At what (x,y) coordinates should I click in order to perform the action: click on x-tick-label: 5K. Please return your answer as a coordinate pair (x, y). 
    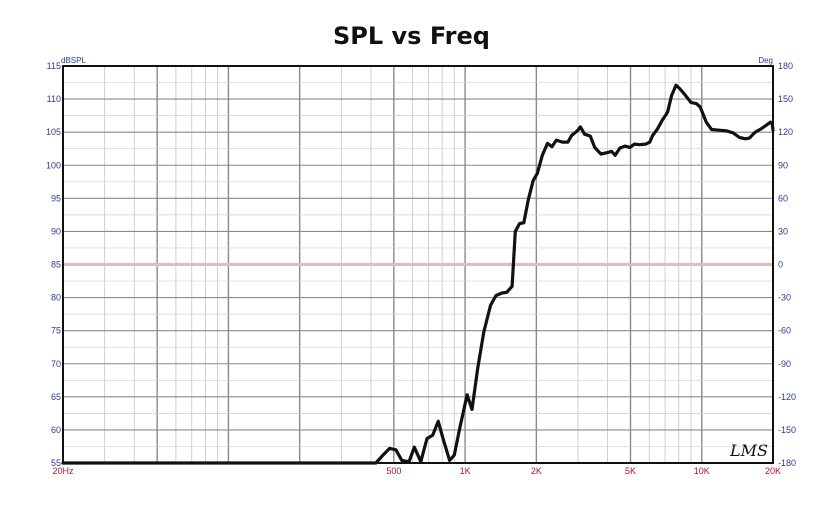
    Looking at the image, I should click on (630, 471).